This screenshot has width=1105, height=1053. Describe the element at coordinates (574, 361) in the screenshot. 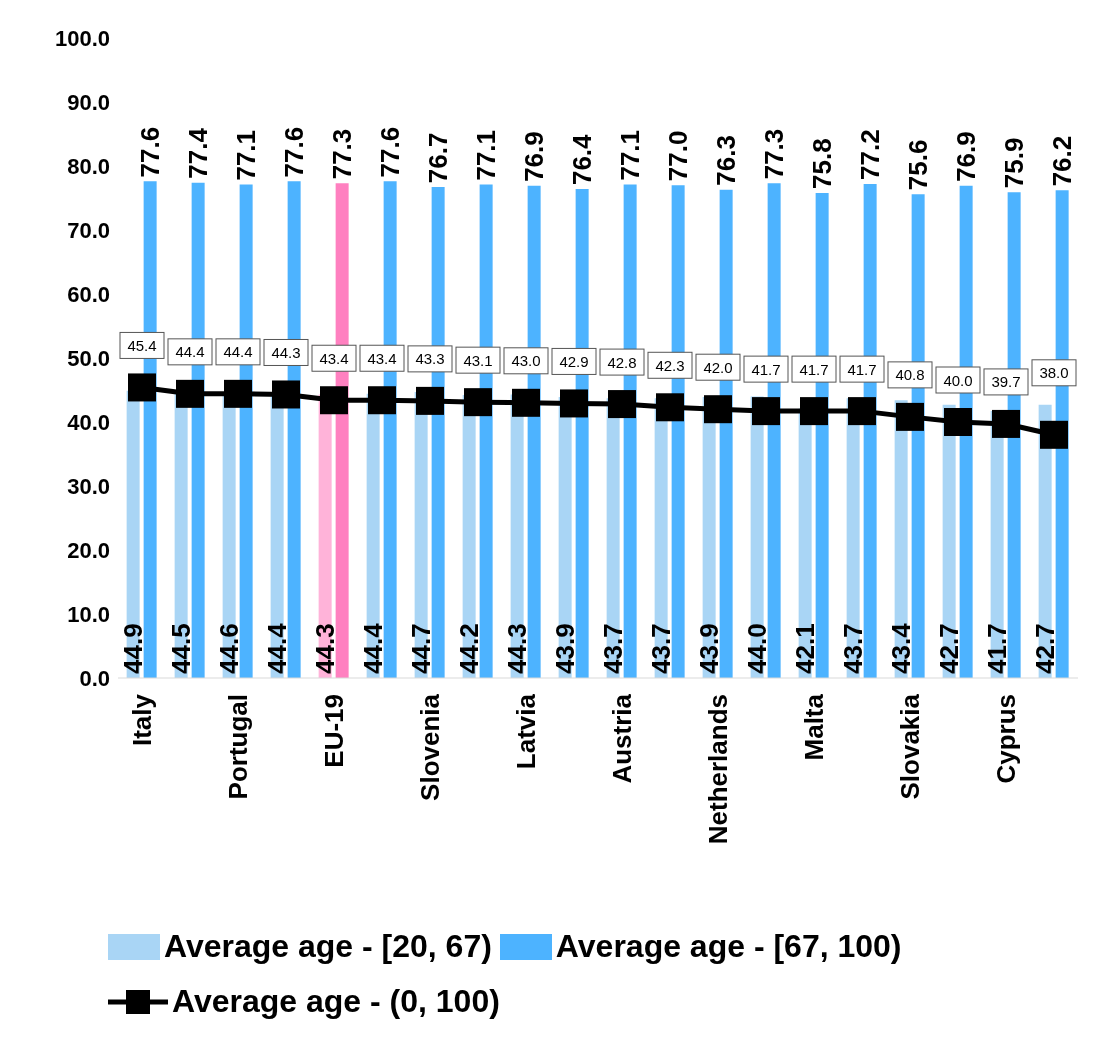

I see `data-label: 42.9` at that location.